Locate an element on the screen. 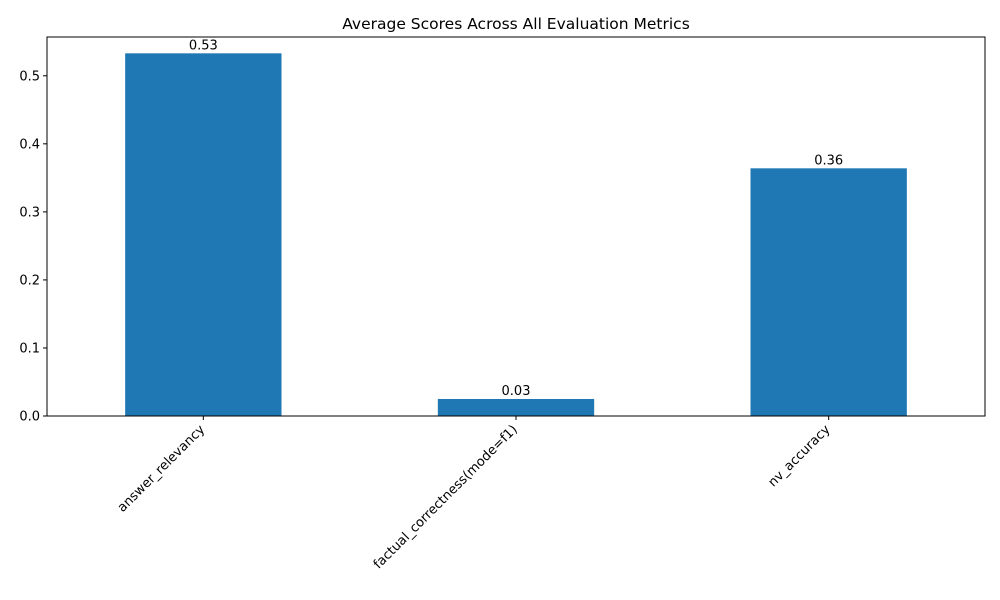  x-tick-label-1: factual_correctness(mode=f1) is located at coordinates (446, 497).